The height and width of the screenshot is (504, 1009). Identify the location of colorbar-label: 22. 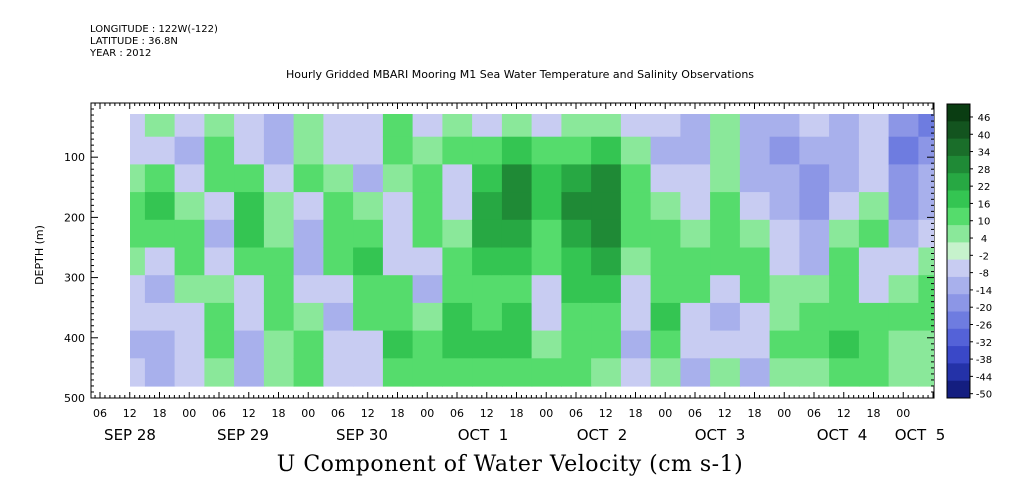
(984, 187).